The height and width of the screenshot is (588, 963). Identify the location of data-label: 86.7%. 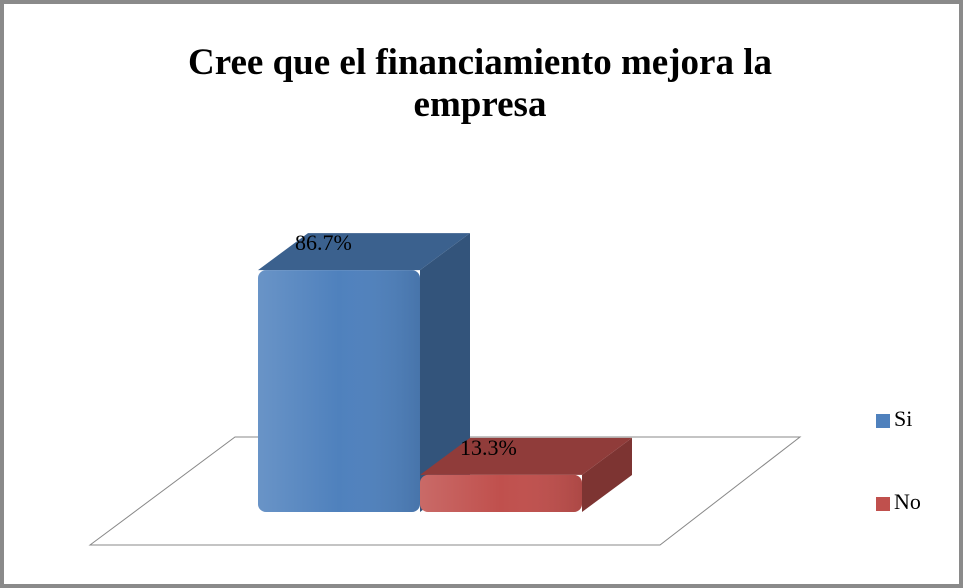
(323, 242).